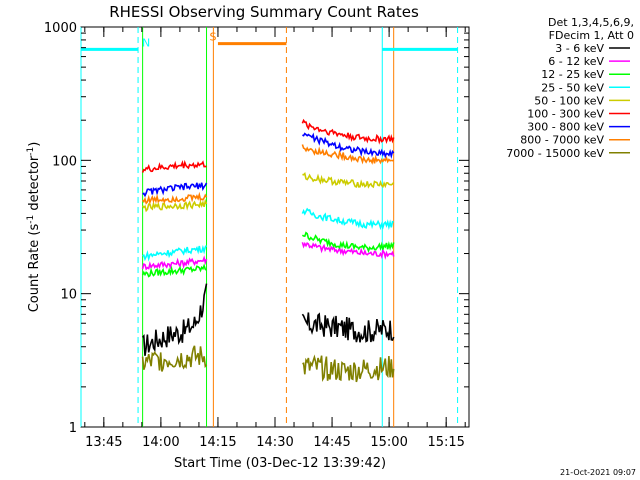 This screenshot has height=480, width=640. What do you see at coordinates (591, 22) in the screenshot?
I see `legend-header-line1: Det 1,3,4,5,6,9,` at bounding box center [591, 22].